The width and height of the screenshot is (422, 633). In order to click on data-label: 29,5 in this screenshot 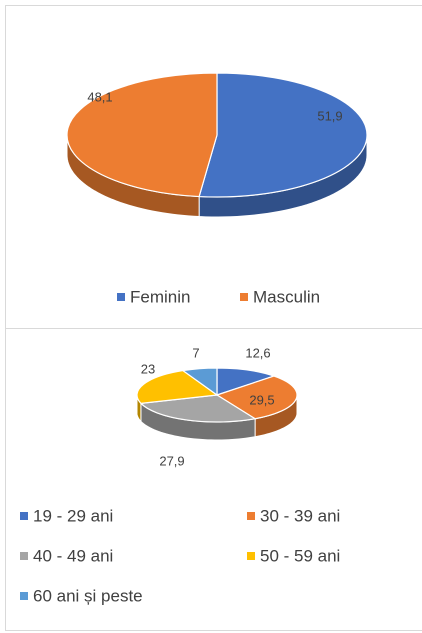, I will do `click(261, 399)`.